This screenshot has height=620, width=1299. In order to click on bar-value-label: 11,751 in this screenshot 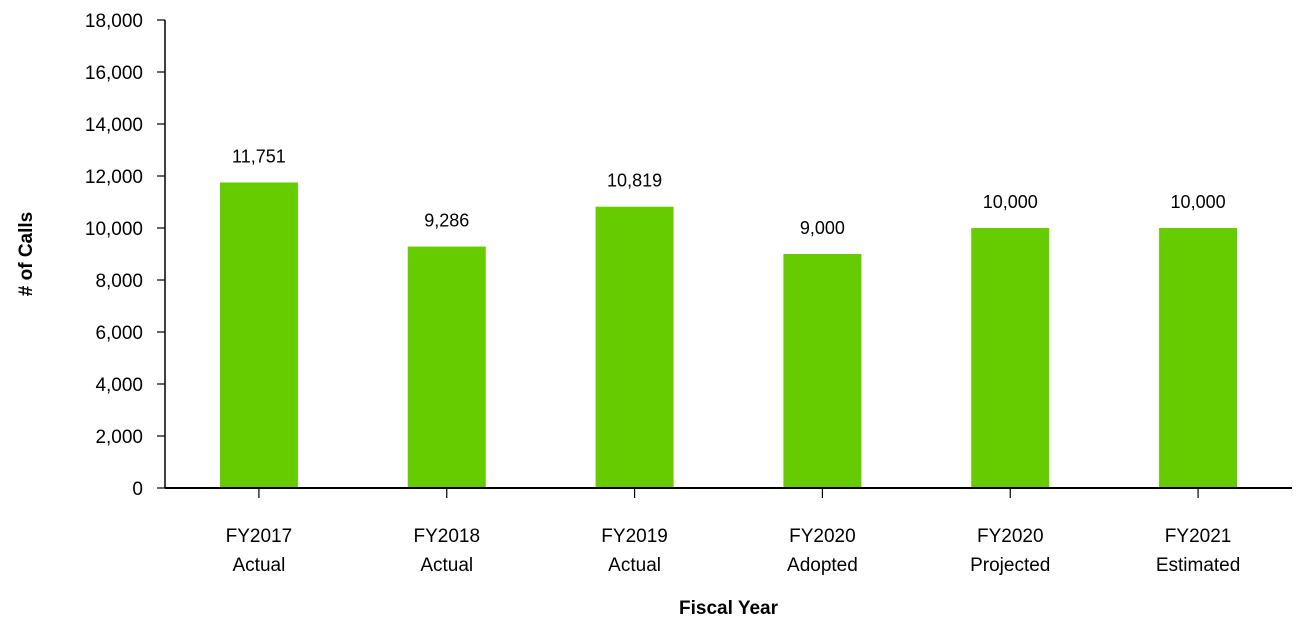, I will do `click(259, 156)`.